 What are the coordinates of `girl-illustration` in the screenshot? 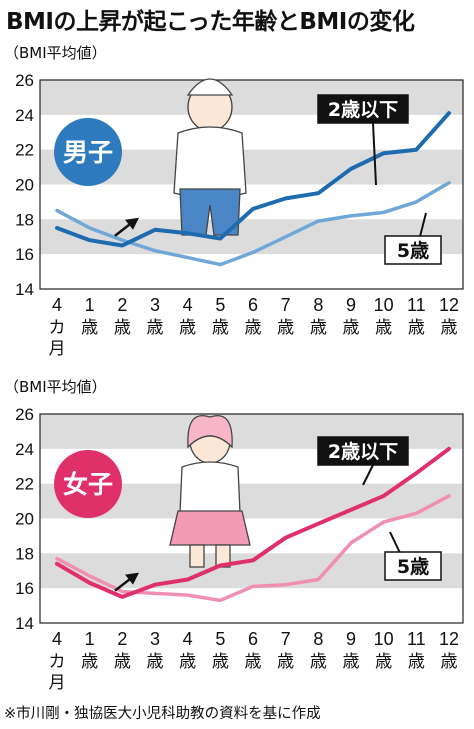 It's located at (210, 491).